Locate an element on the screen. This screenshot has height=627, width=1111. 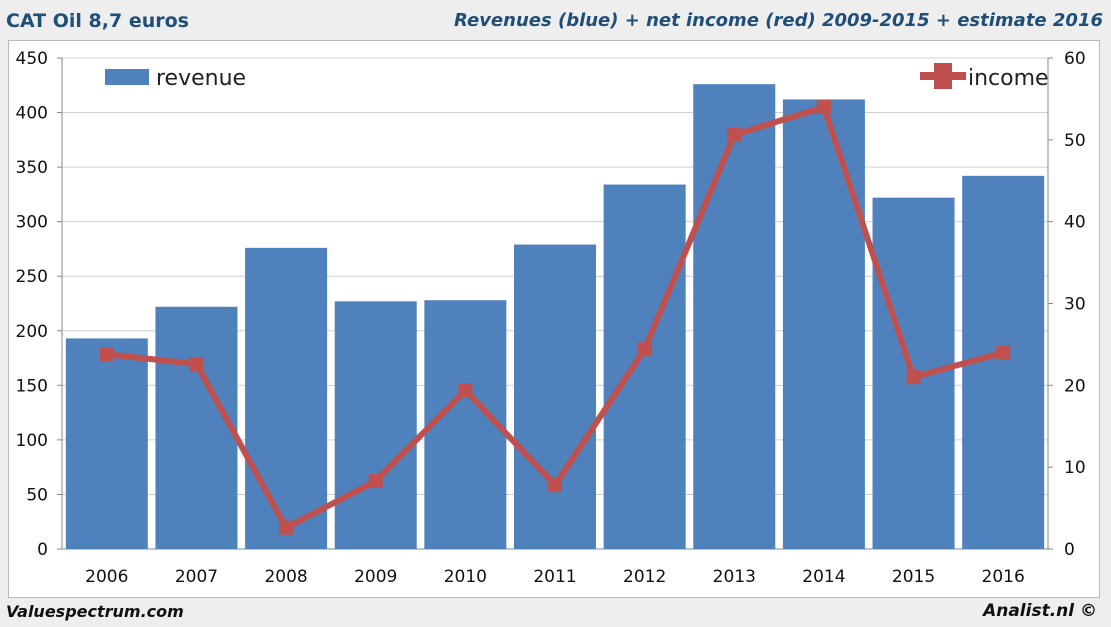
income-point-2007 is located at coordinates (196, 364).